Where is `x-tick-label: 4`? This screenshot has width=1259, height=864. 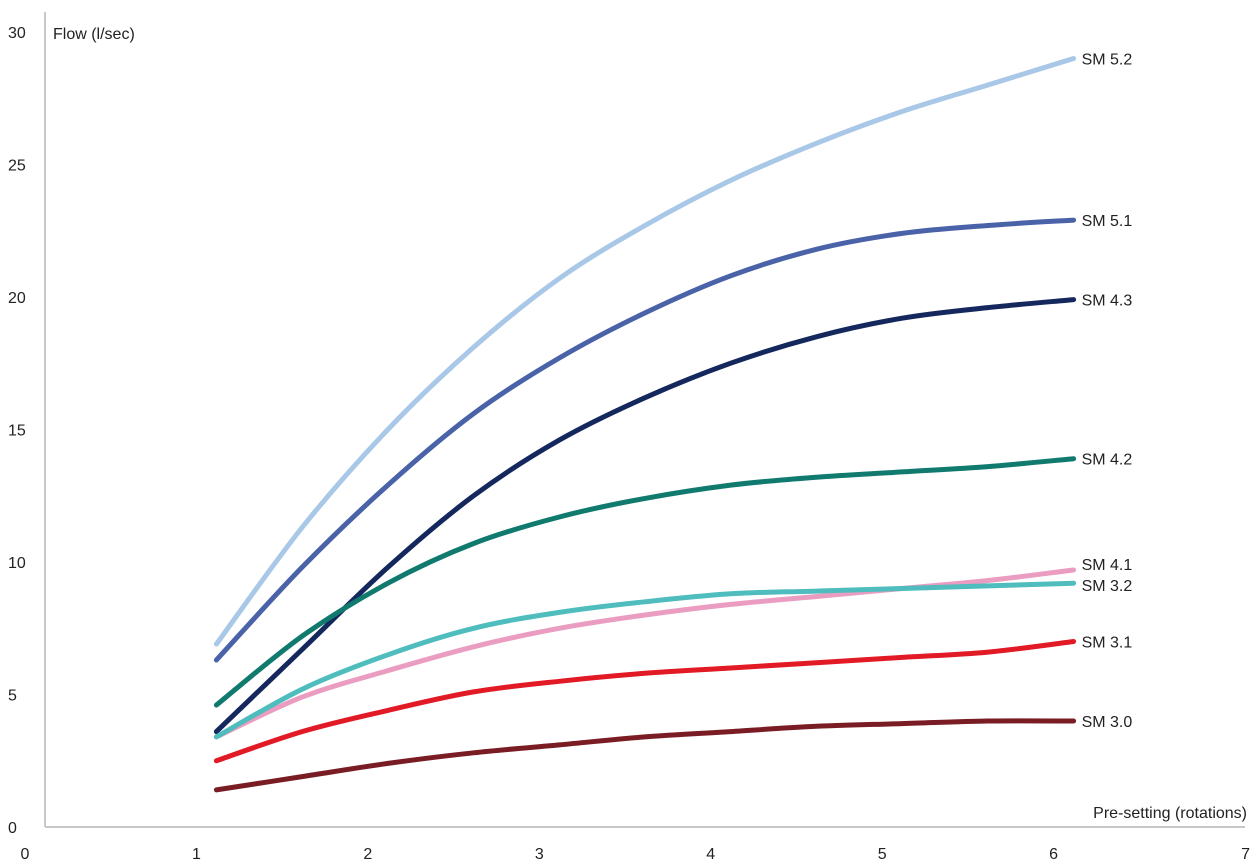
x-tick-label: 4 is located at coordinates (710, 854).